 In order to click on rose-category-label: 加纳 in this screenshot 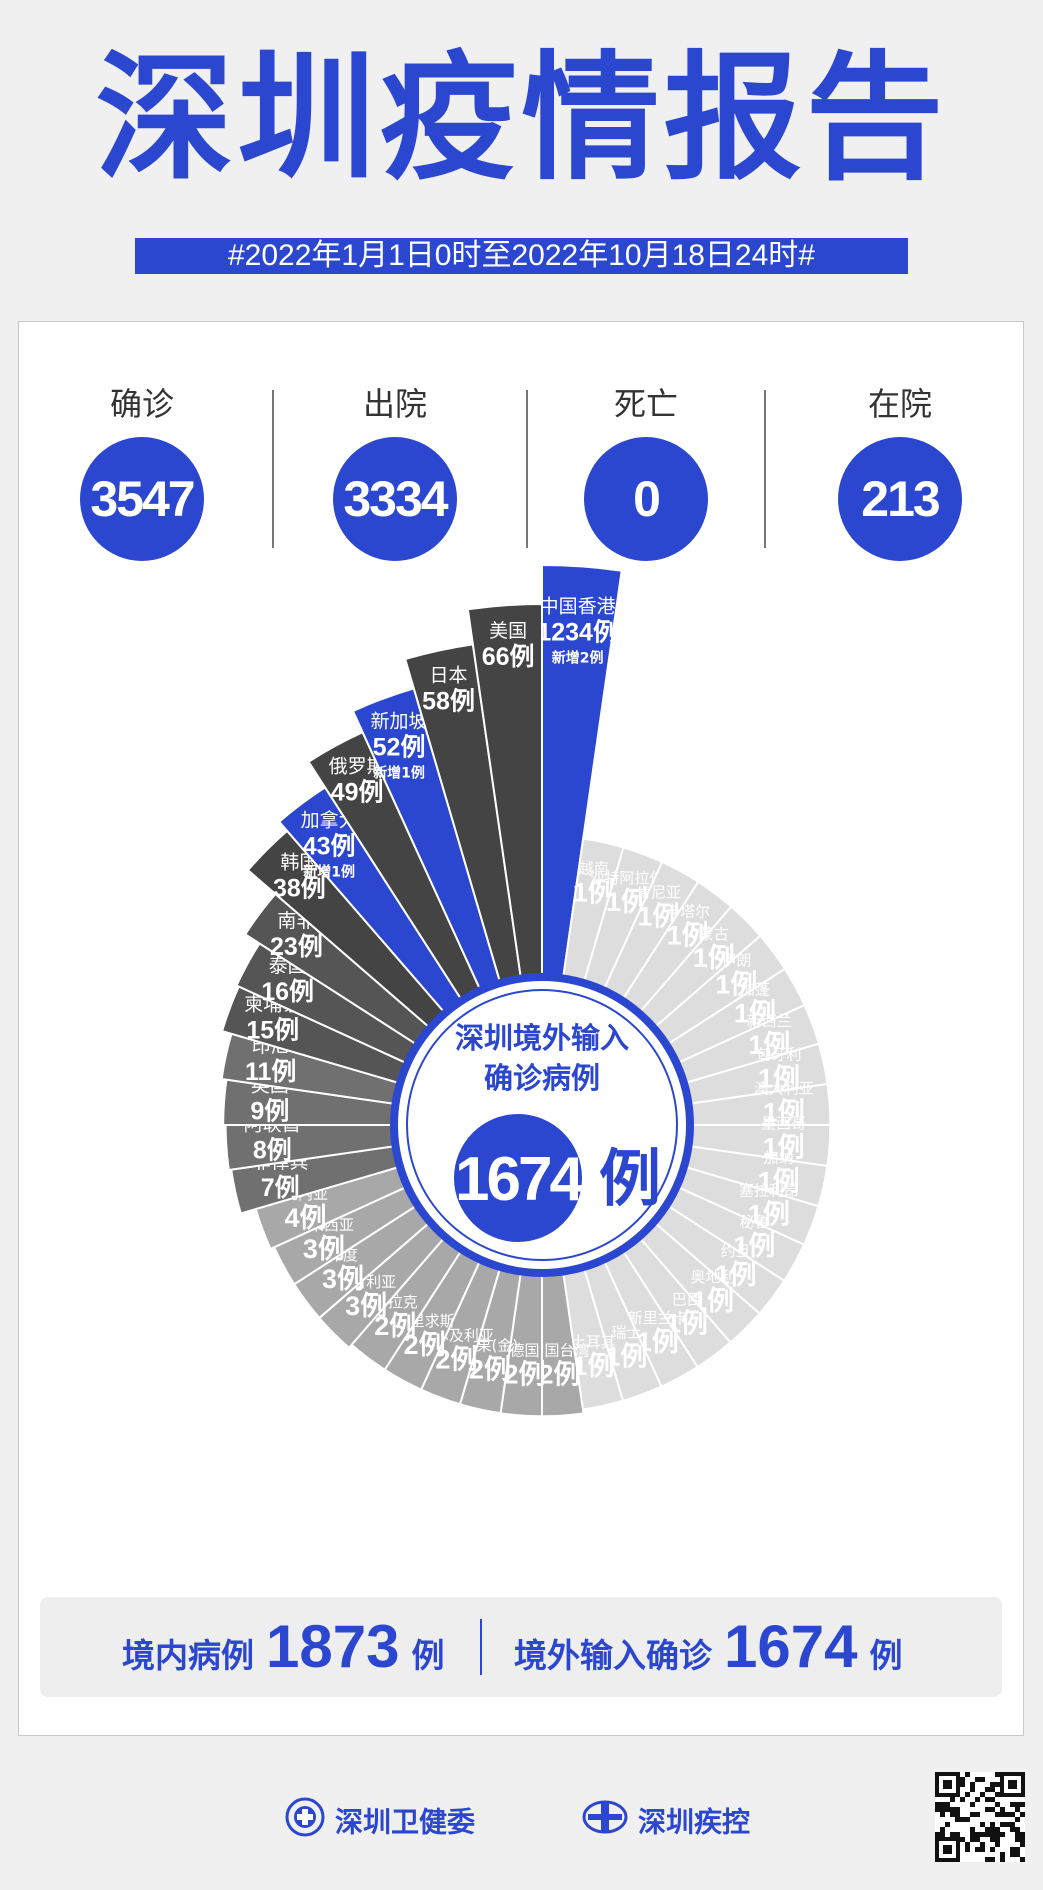, I will do `click(779, 1157)`.